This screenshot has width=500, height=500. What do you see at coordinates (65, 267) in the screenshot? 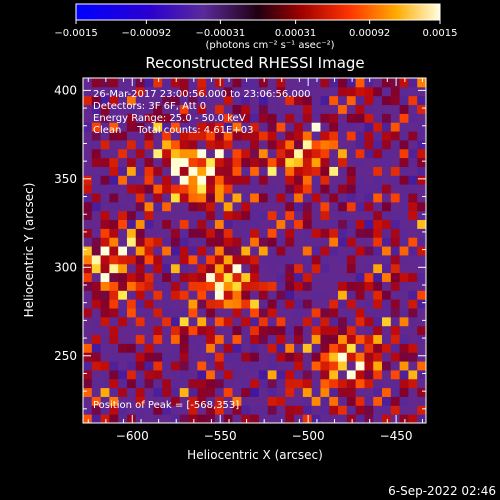
I see `y-tick-label: 300` at bounding box center [65, 267].